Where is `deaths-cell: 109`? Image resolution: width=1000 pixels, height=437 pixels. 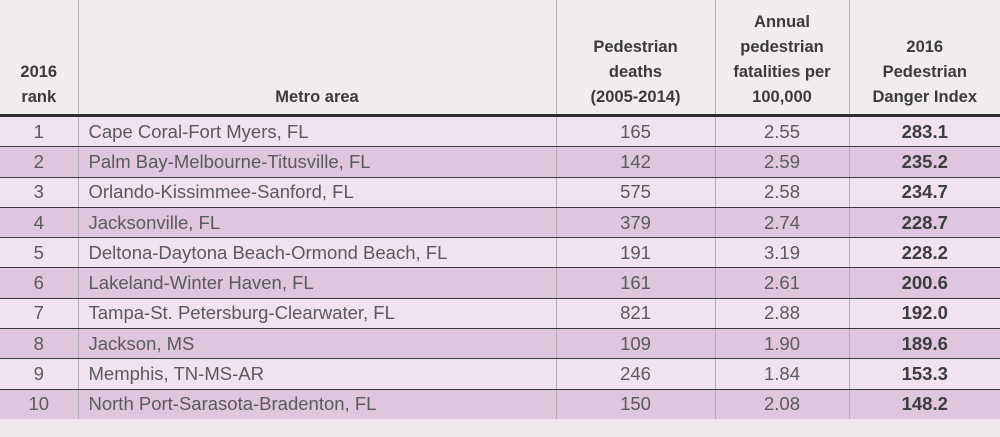
deaths-cell: 109 is located at coordinates (636, 344).